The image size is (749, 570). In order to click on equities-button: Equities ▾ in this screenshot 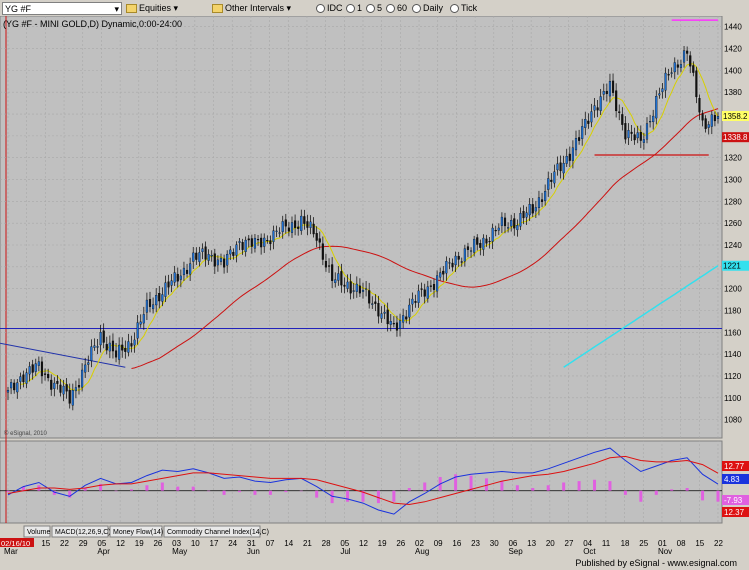, I will do `click(152, 8)`.